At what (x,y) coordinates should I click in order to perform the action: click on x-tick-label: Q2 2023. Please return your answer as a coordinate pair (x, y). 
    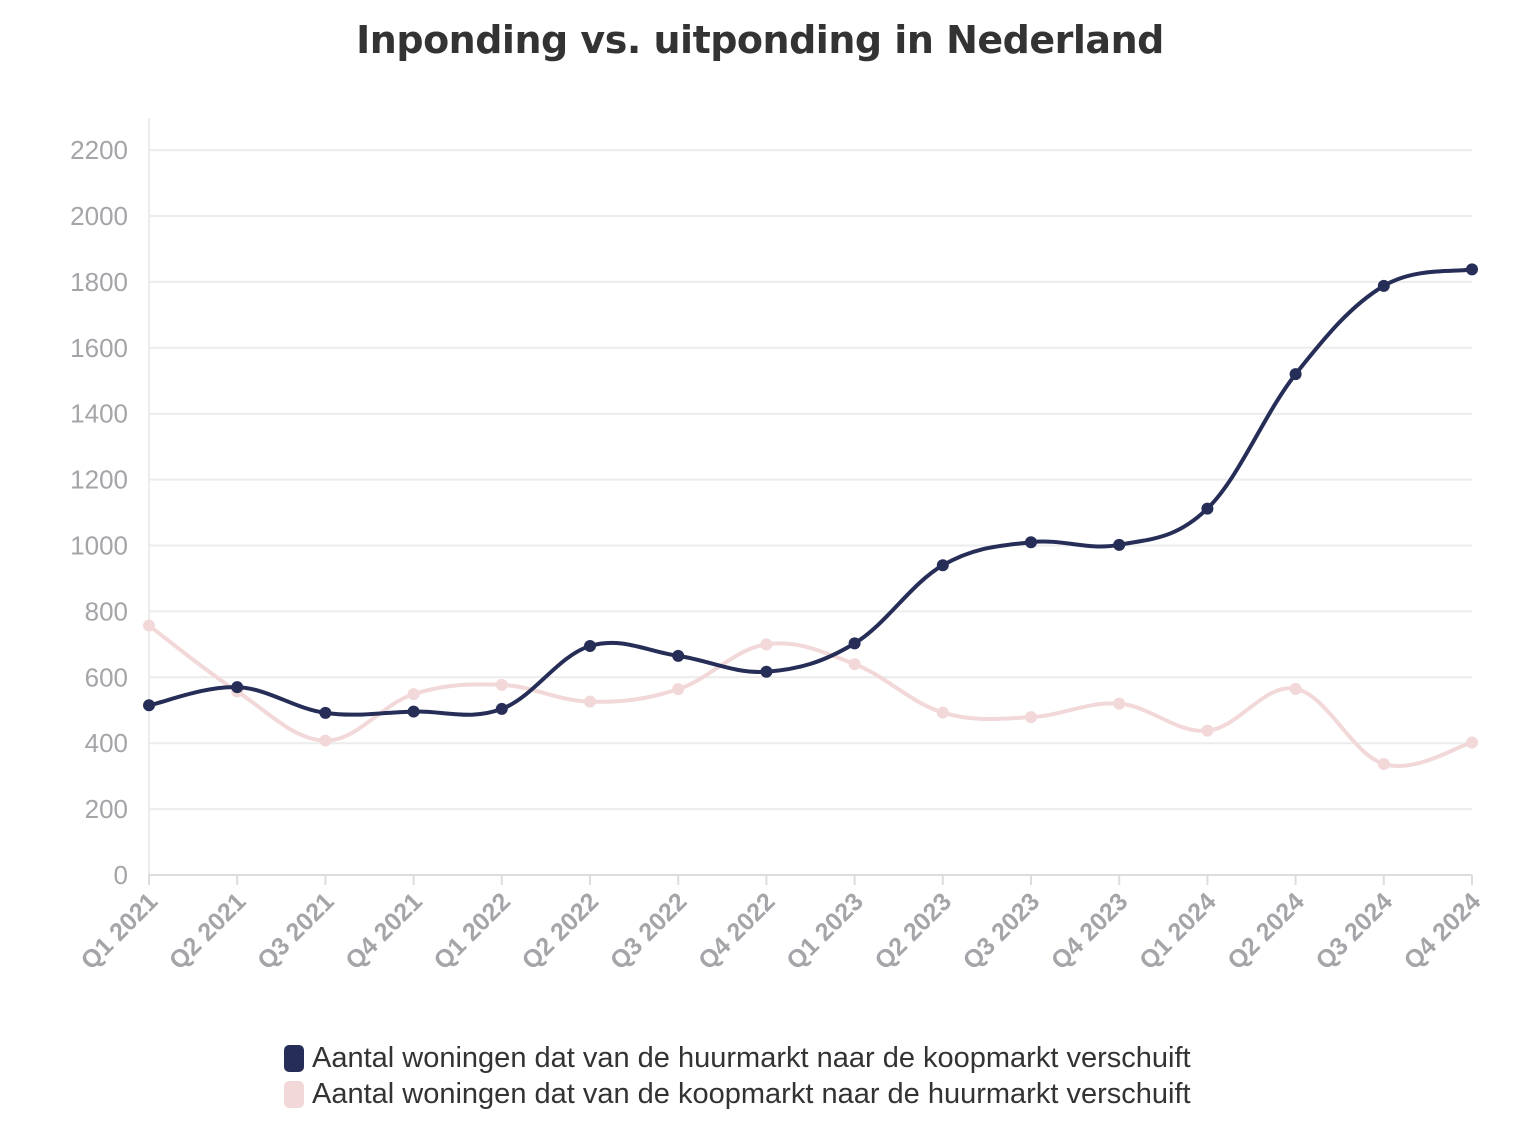
    Looking at the image, I should click on (913, 931).